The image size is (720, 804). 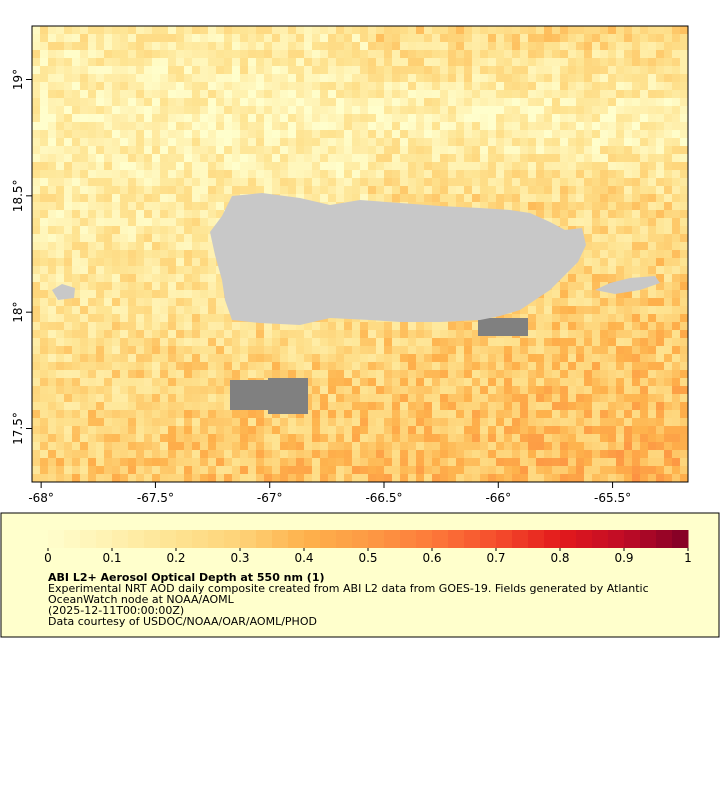 What do you see at coordinates (141, 599) in the screenshot?
I see `legend-line: OceanWatch node at NOAA/AOML` at bounding box center [141, 599].